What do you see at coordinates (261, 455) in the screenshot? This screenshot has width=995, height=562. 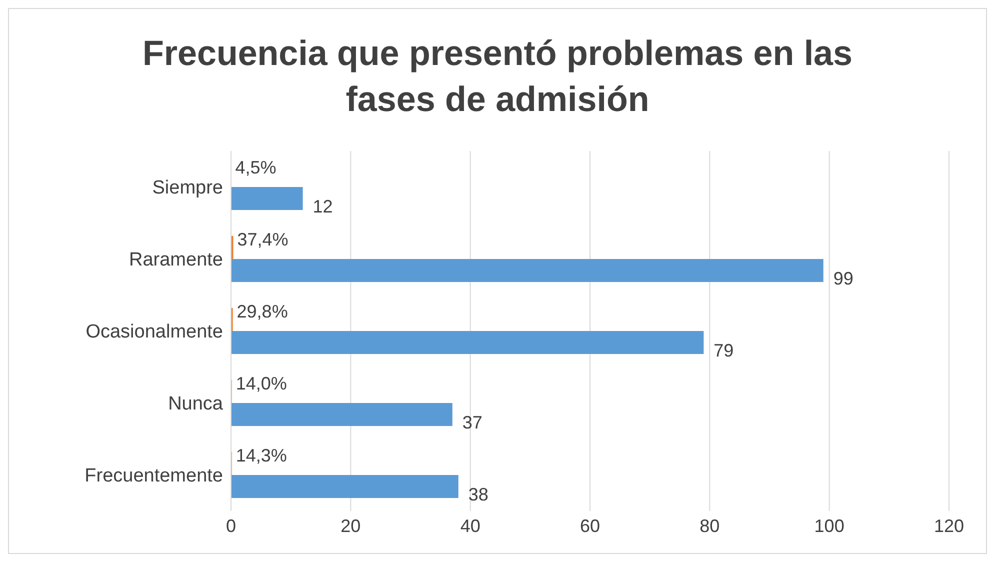 I see `data-label: 14,3%` at bounding box center [261, 455].